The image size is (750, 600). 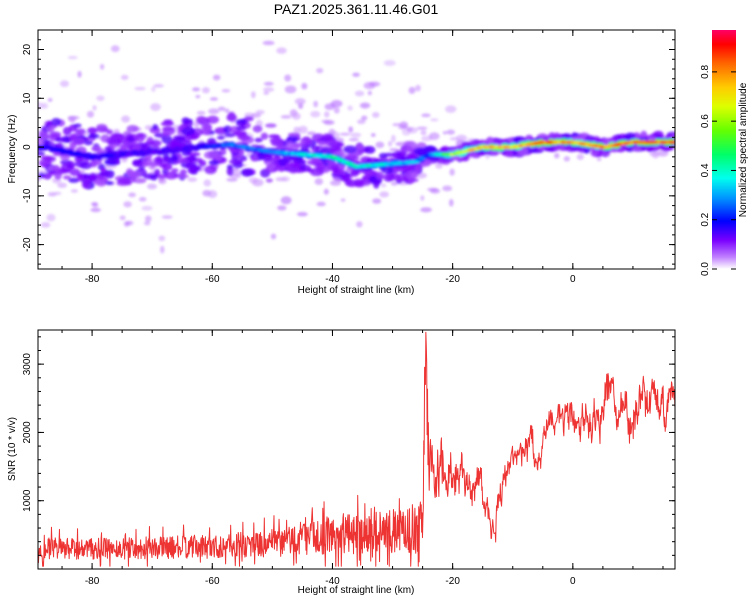 What do you see at coordinates (705, 170) in the screenshot?
I see `colorbar-tick-label: 0.4` at bounding box center [705, 170].